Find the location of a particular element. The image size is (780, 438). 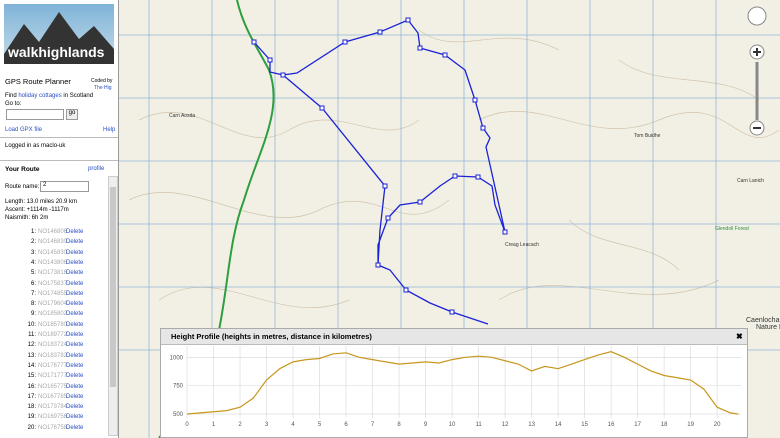

point-index: 19: is located at coordinates (31, 417).